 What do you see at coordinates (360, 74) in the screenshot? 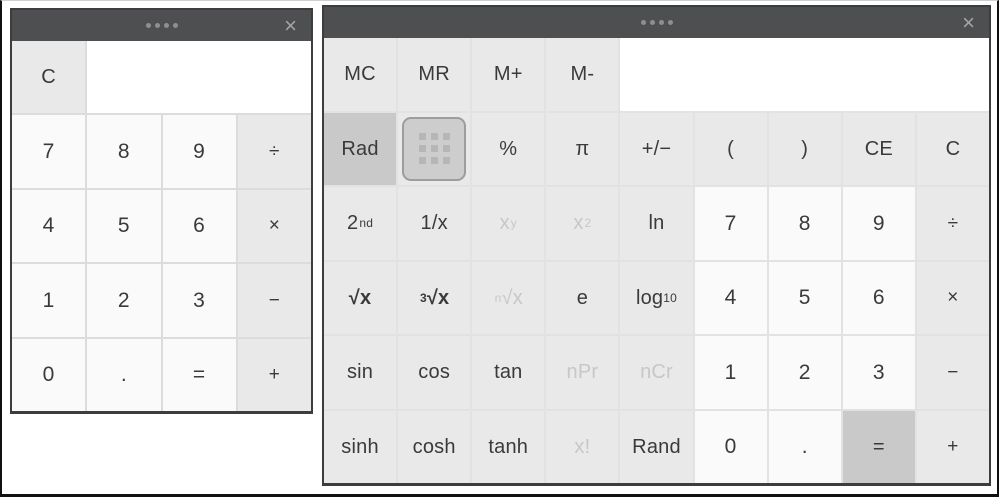
I see `key-memory-clear: MC` at bounding box center [360, 74].